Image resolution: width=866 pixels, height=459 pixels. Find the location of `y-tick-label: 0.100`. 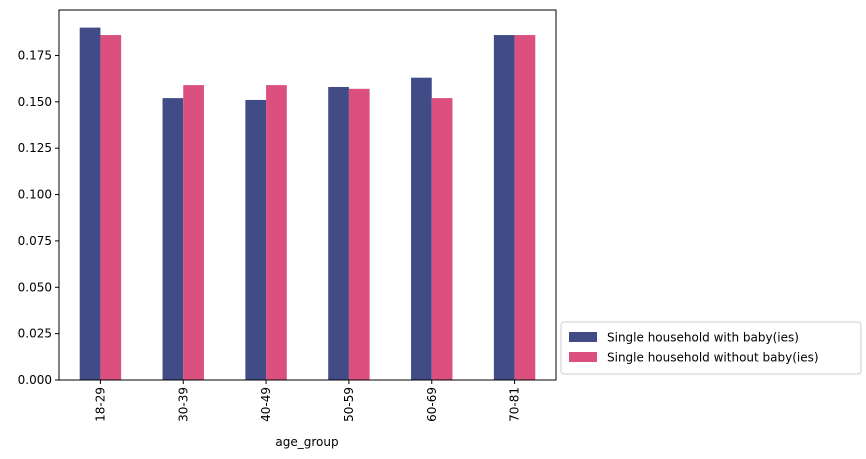

y-tick-label: 0.100 is located at coordinates (35, 195).